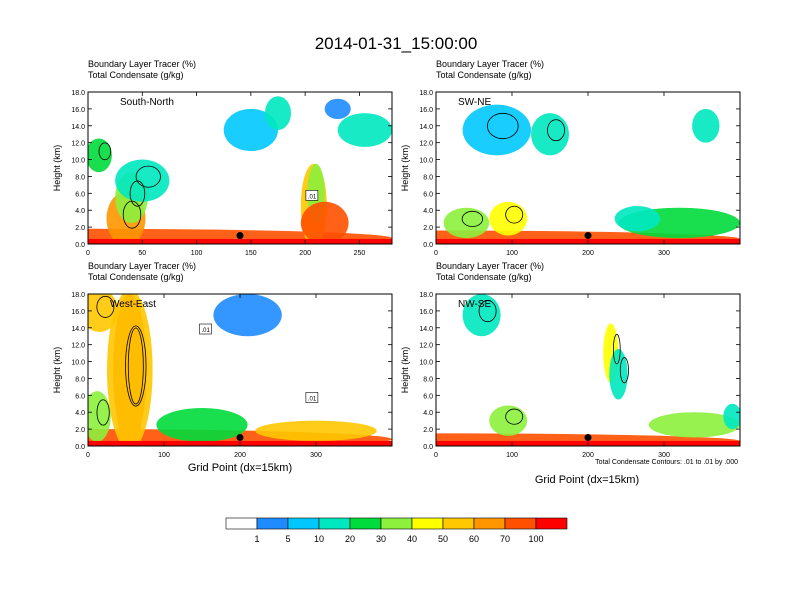 The height and width of the screenshot is (612, 792). I want to click on colorbar-label: 50, so click(443, 539).